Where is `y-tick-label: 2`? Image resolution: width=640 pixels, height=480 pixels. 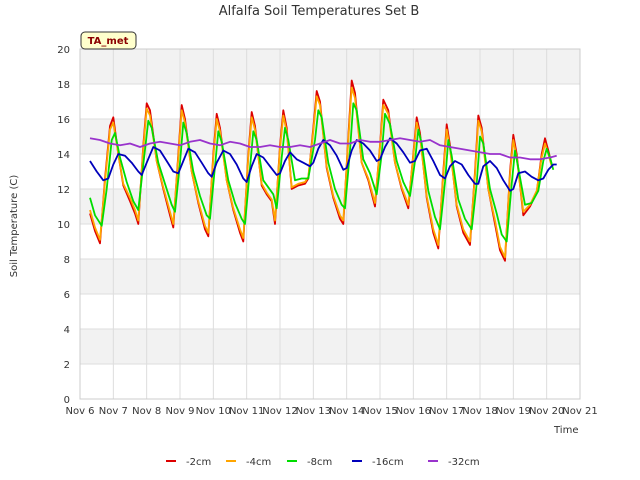
y-tick-label: 2 is located at coordinates (67, 365).